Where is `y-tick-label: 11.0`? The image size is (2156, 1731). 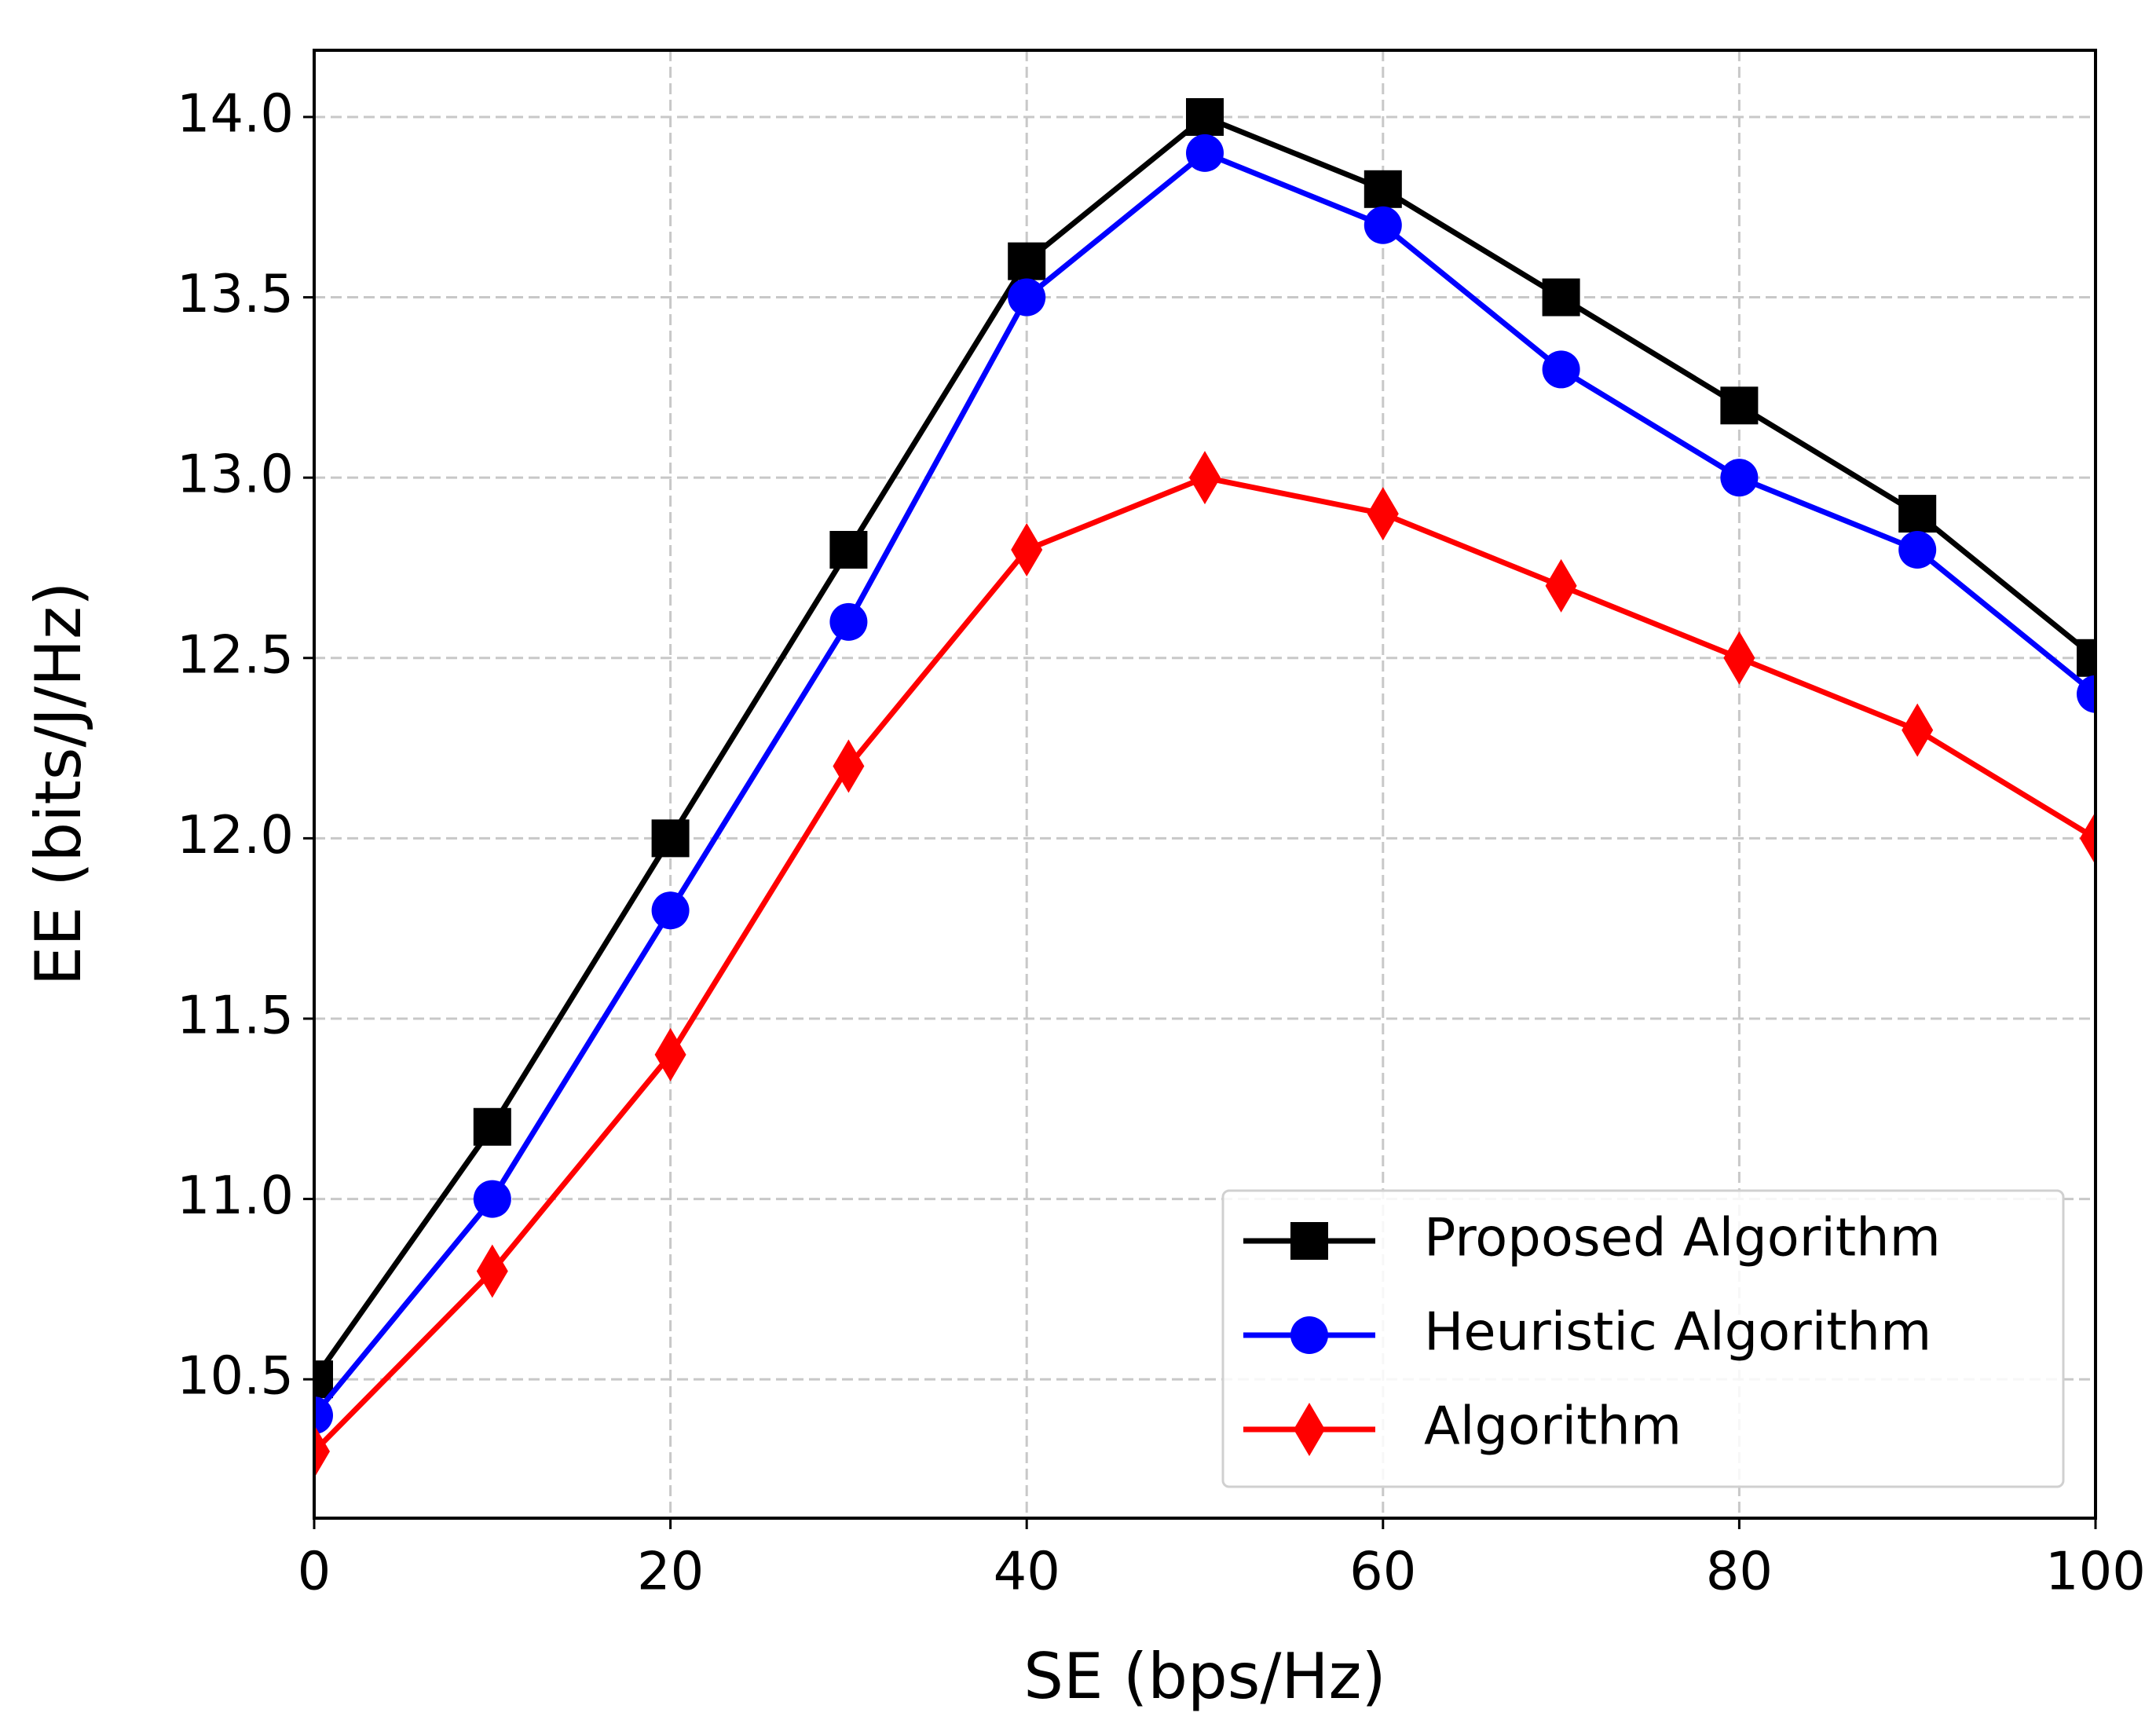
y-tick-label: 11.0 is located at coordinates (235, 1195).